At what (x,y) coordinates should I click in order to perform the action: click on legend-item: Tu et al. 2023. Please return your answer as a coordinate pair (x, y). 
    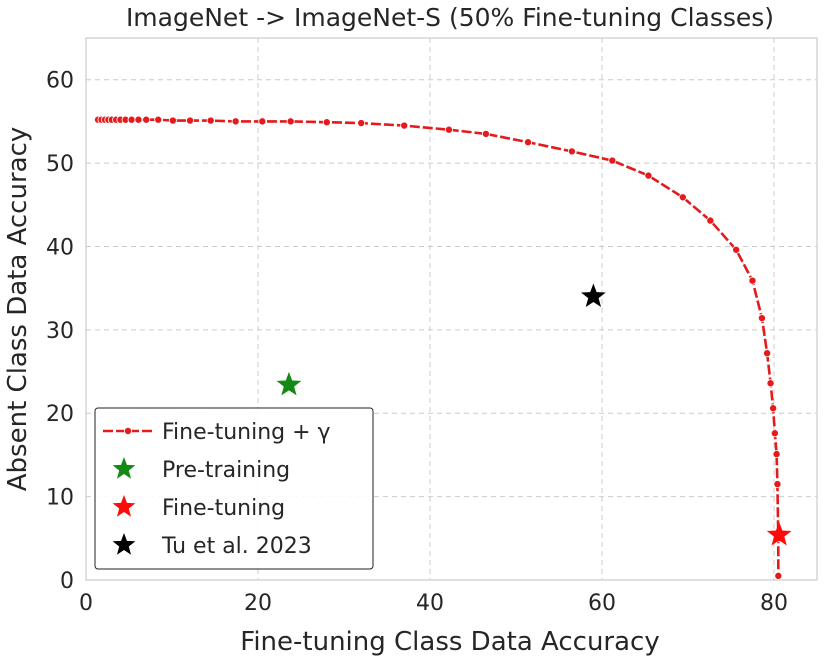
    Looking at the image, I should click on (212, 546).